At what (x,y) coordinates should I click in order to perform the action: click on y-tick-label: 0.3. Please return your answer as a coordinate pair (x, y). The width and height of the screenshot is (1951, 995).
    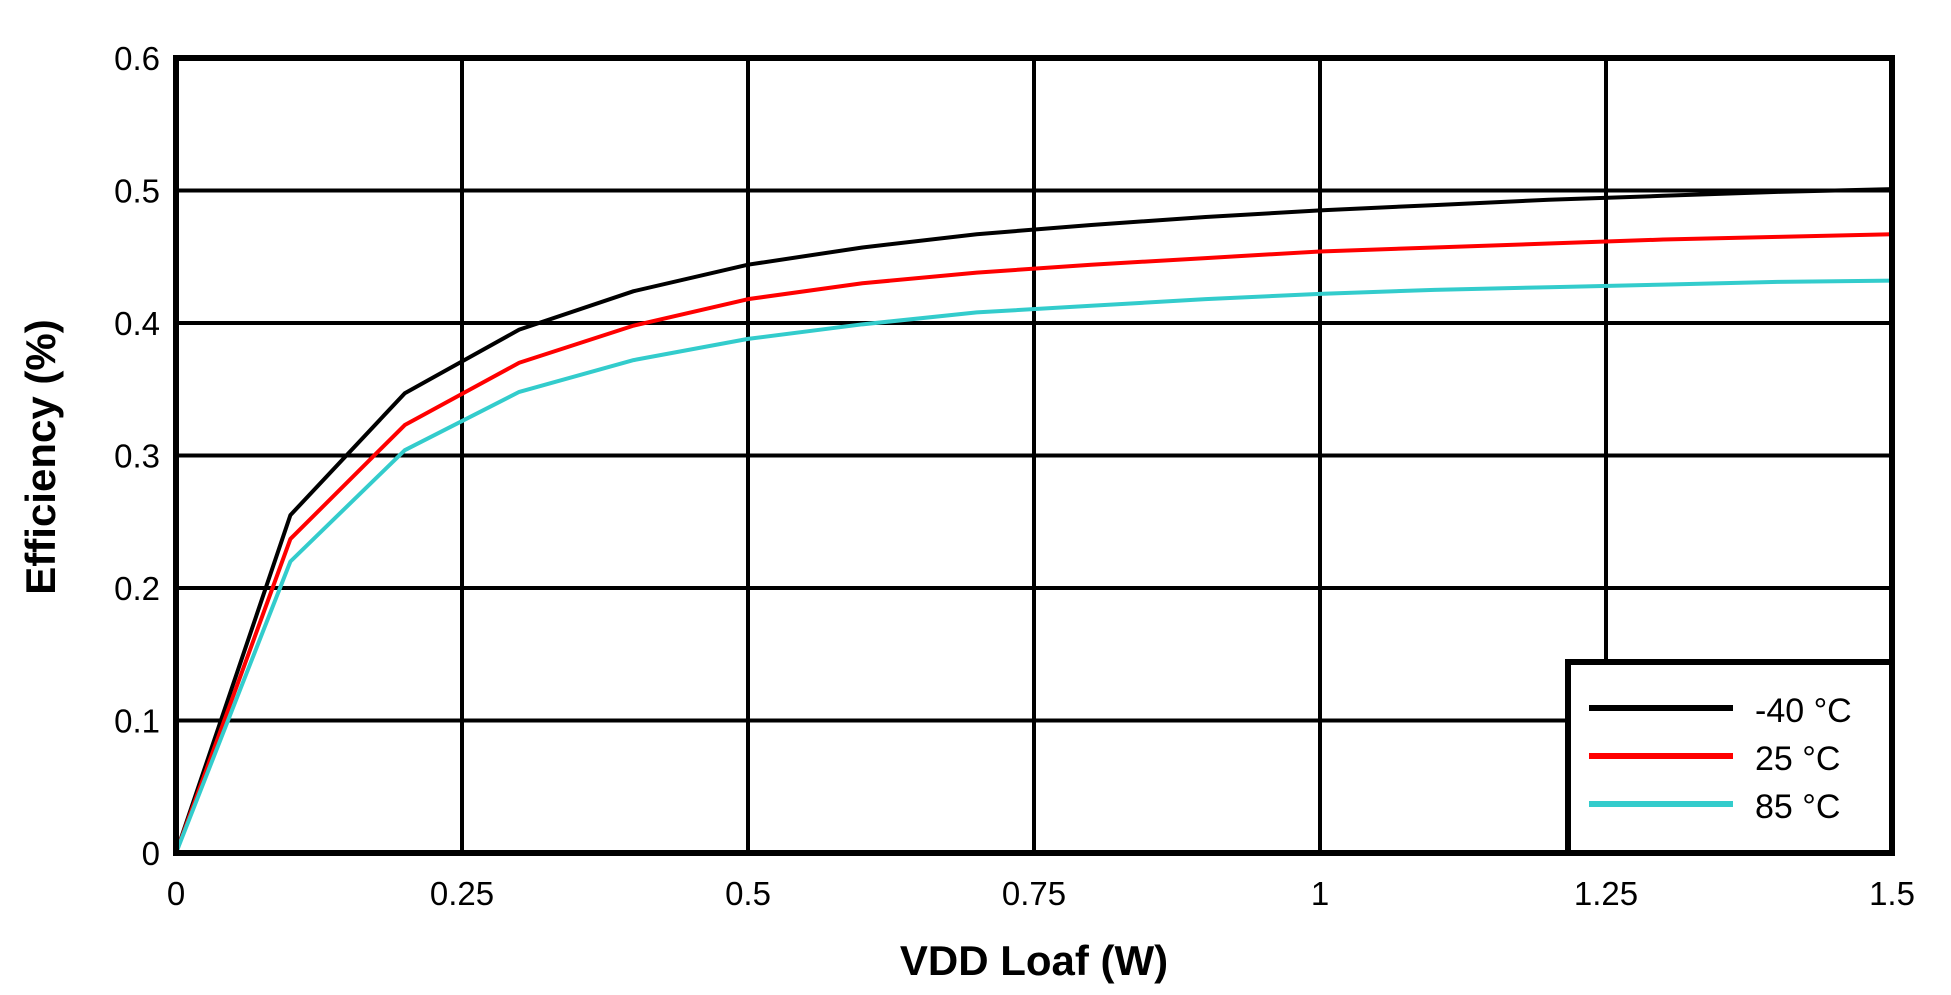
    Looking at the image, I should click on (137, 456).